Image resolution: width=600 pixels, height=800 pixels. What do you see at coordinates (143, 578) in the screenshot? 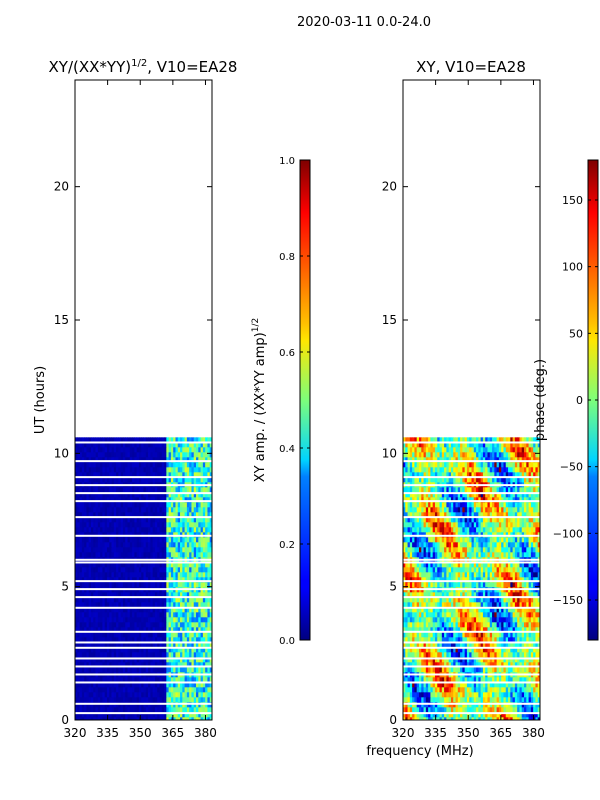
I see `left-heatmap` at bounding box center [143, 578].